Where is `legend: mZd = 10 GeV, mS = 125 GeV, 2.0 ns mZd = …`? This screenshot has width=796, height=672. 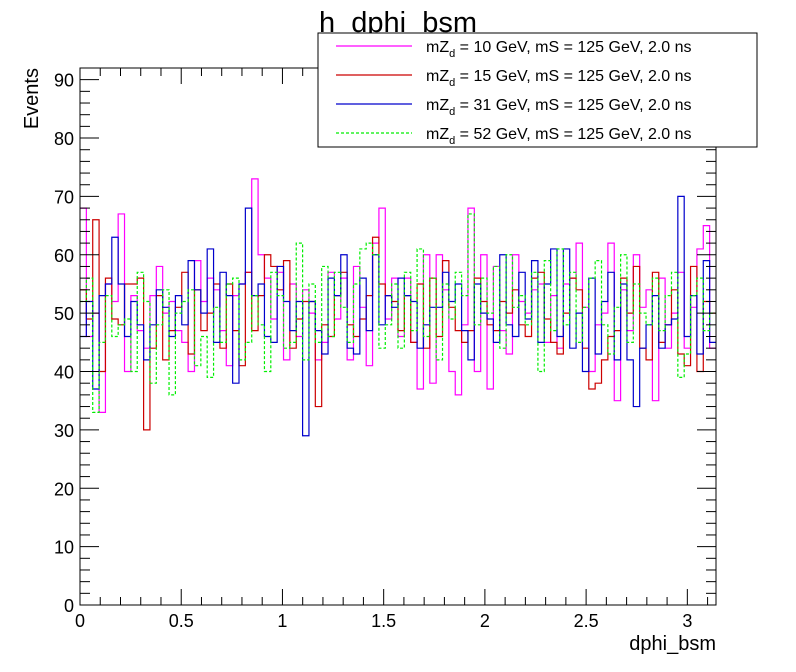
legend: mZd = 10 GeV, mS = 125 GeV, 2.0 ns mZd = … is located at coordinates (537, 90).